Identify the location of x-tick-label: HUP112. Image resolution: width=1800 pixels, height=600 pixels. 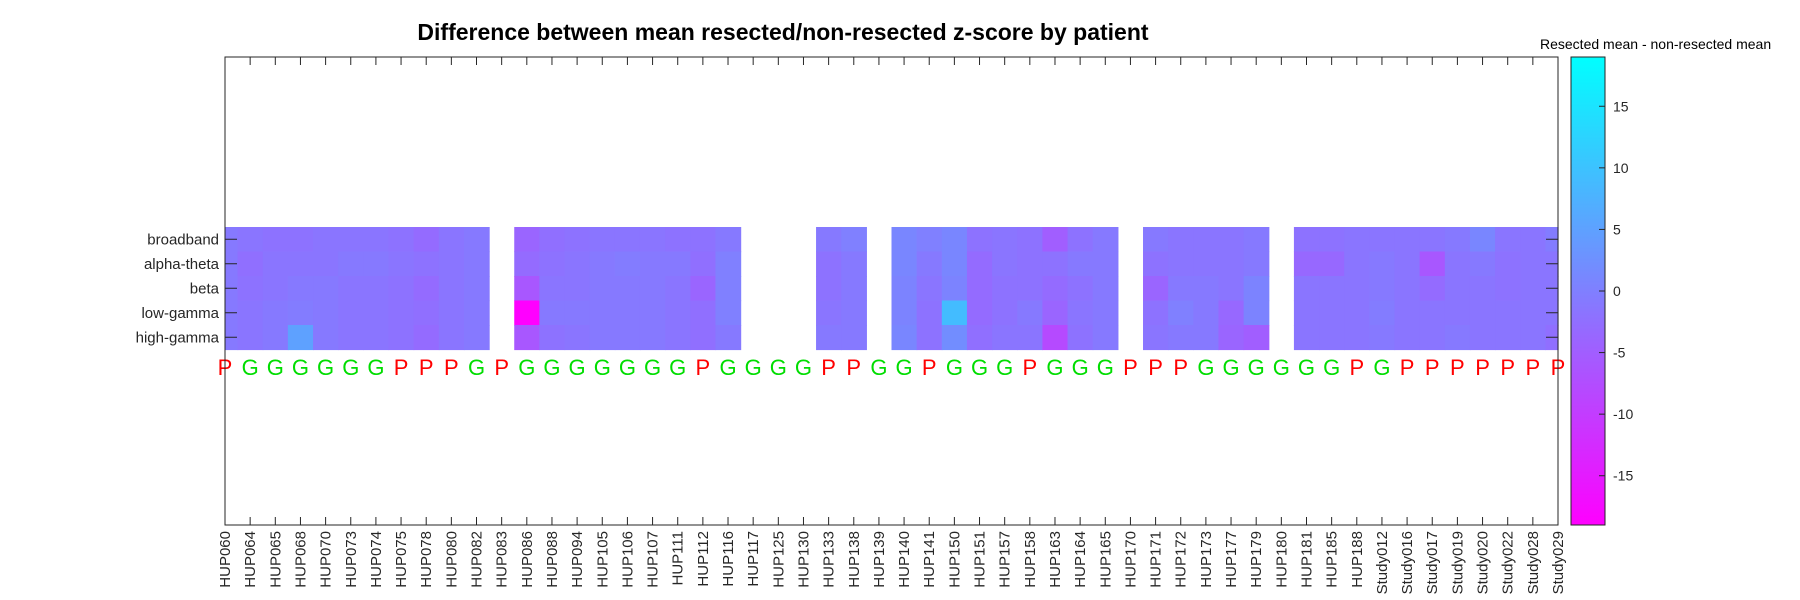
(703, 559).